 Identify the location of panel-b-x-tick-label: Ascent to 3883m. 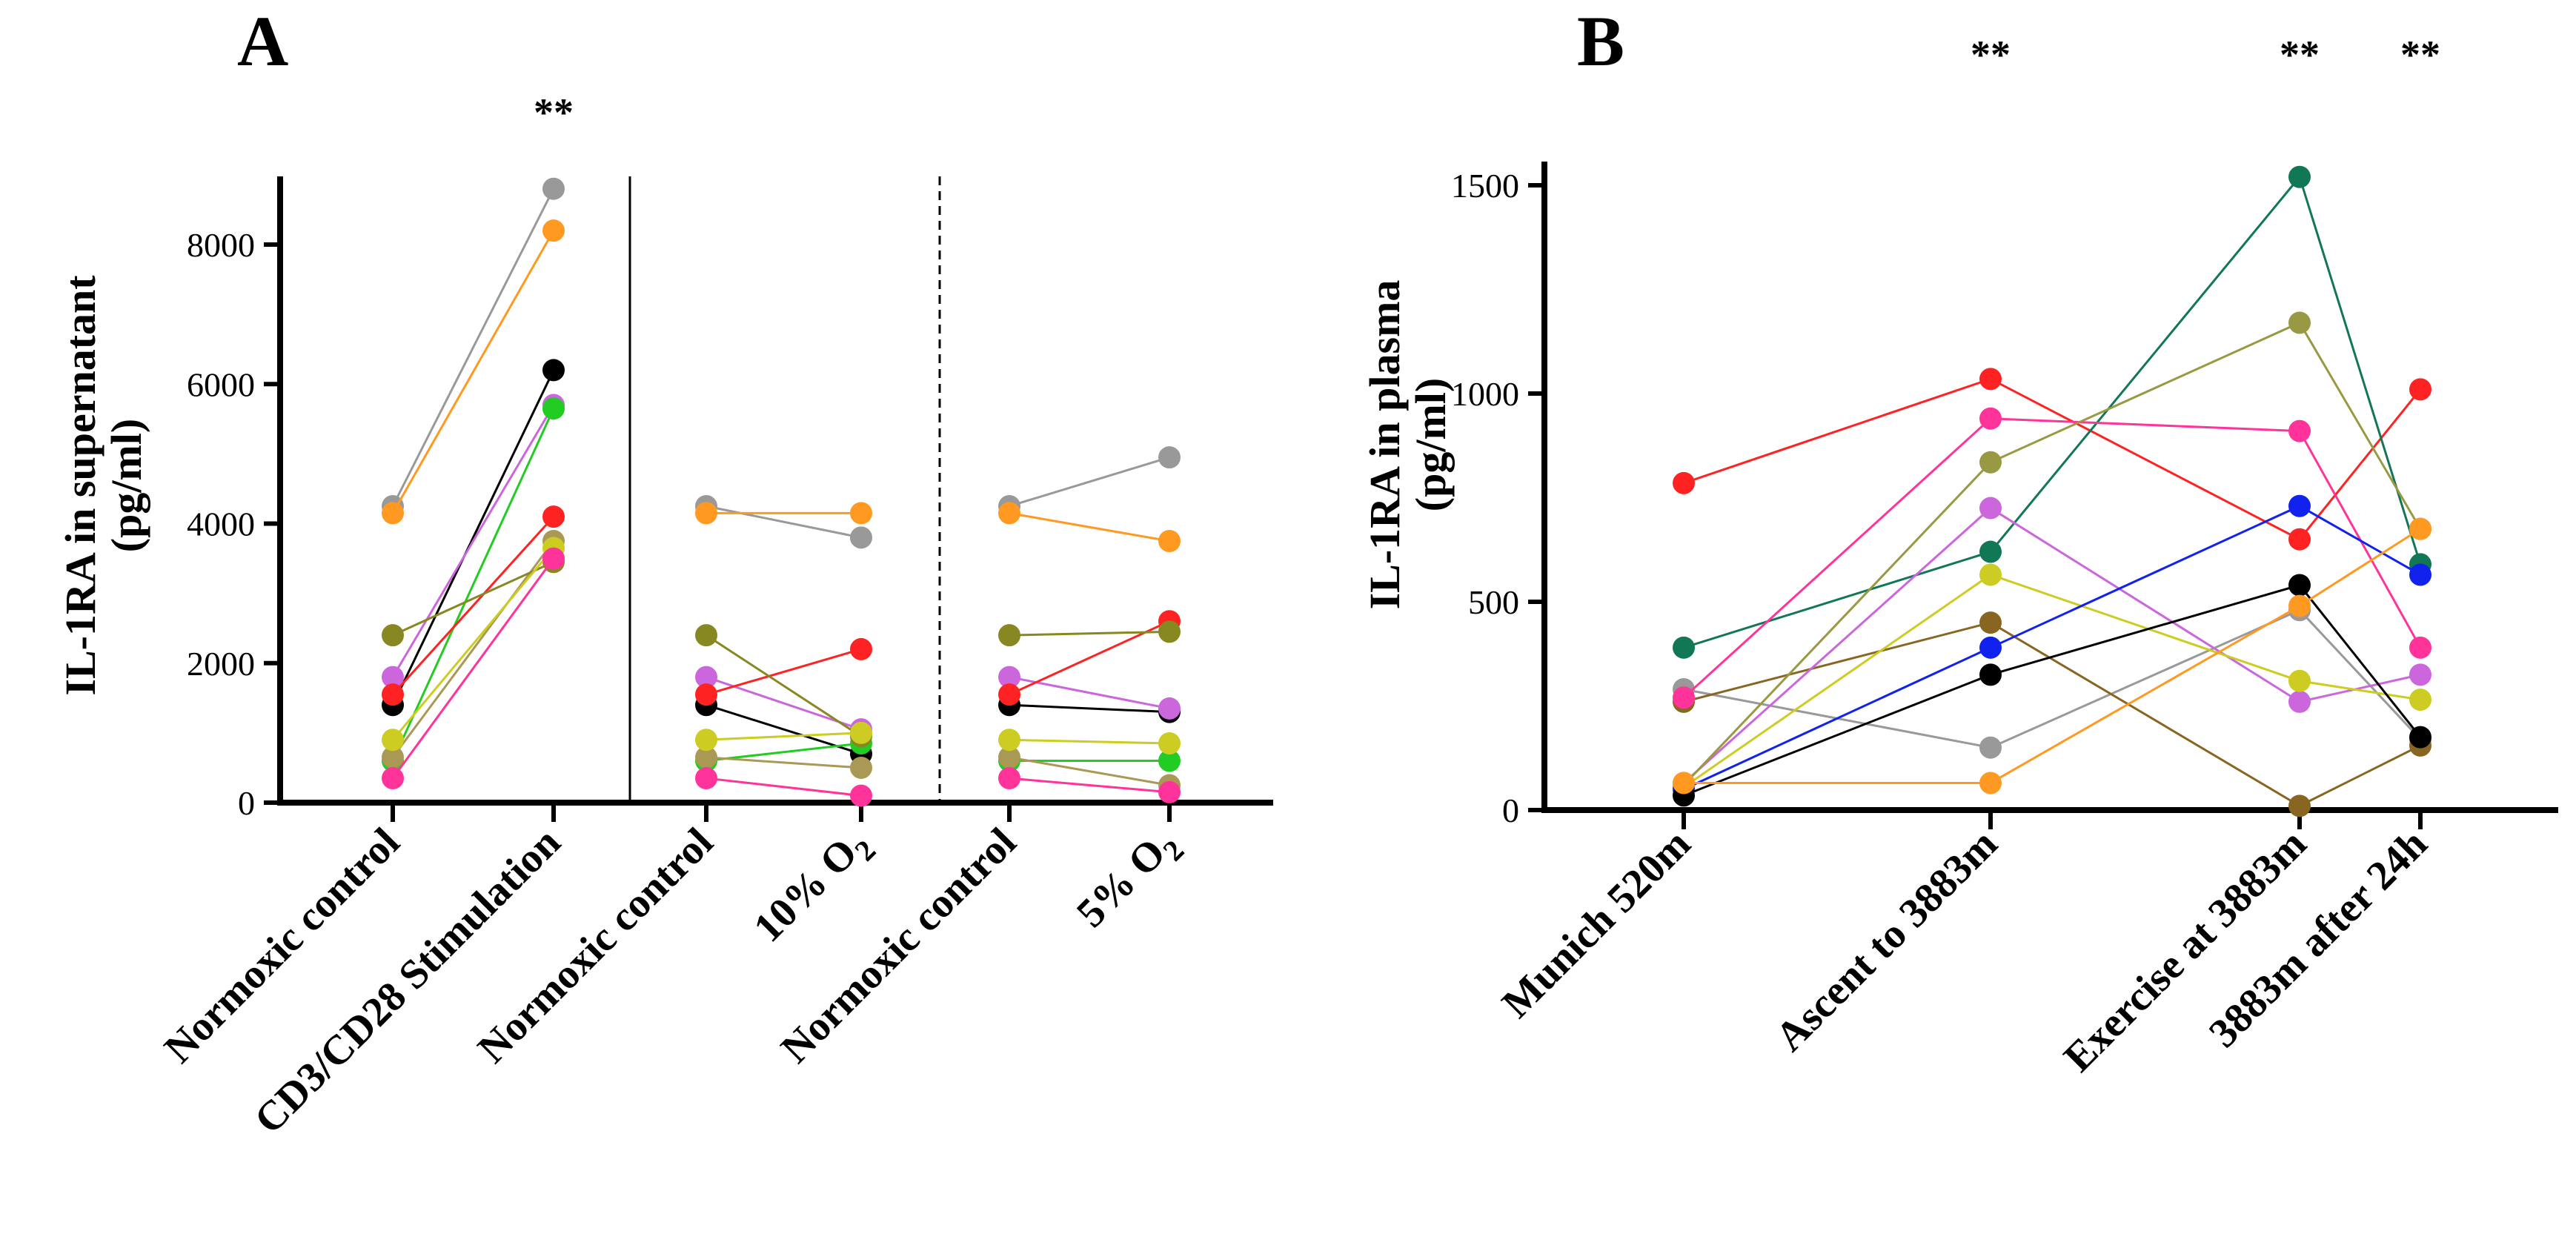
(1886, 940).